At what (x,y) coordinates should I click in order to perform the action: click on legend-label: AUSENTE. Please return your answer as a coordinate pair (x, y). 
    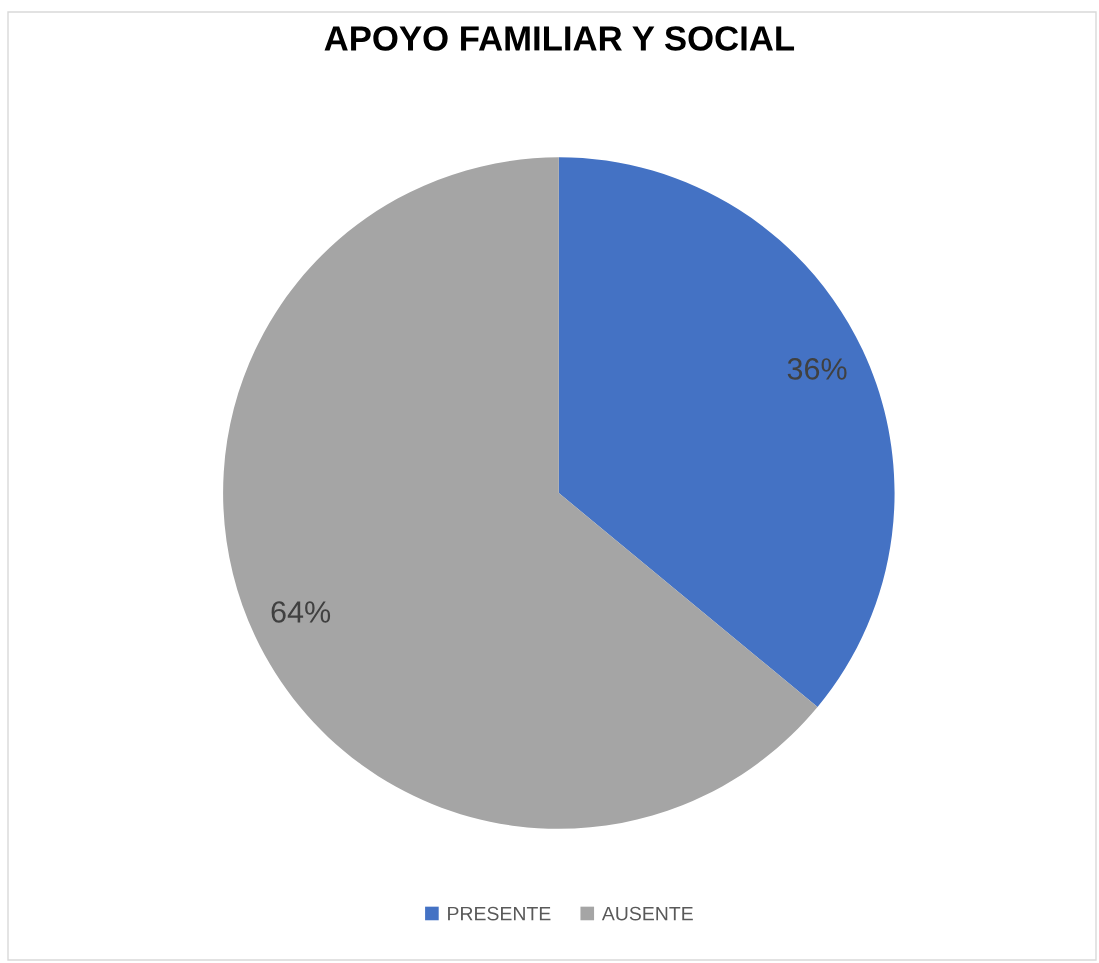
    Looking at the image, I should click on (647, 913).